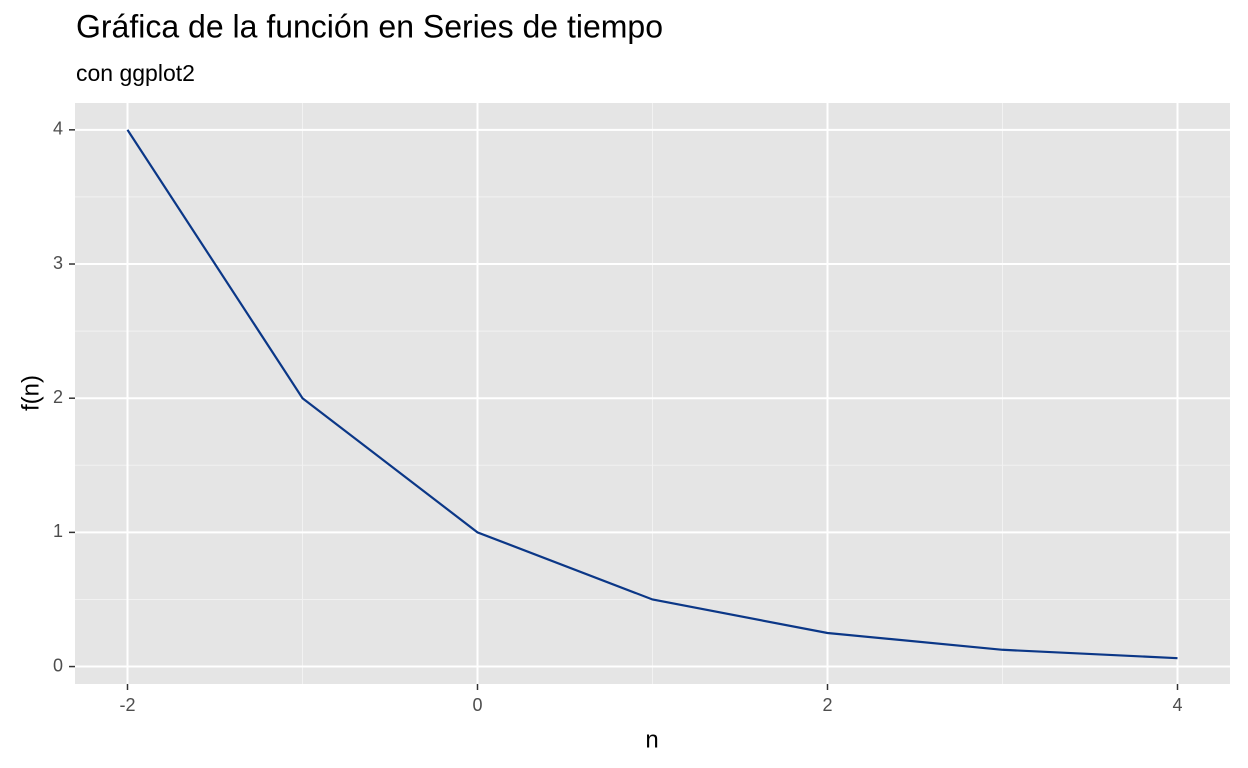  I want to click on x-tick-label: 4, so click(1177, 705).